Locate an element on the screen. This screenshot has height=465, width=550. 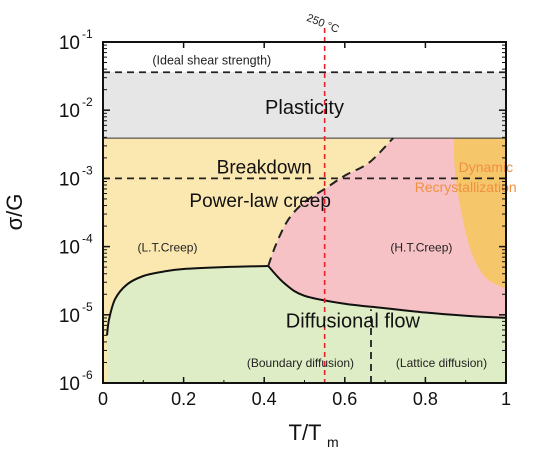
y-axis-title: σ/G is located at coordinates (14, 212).